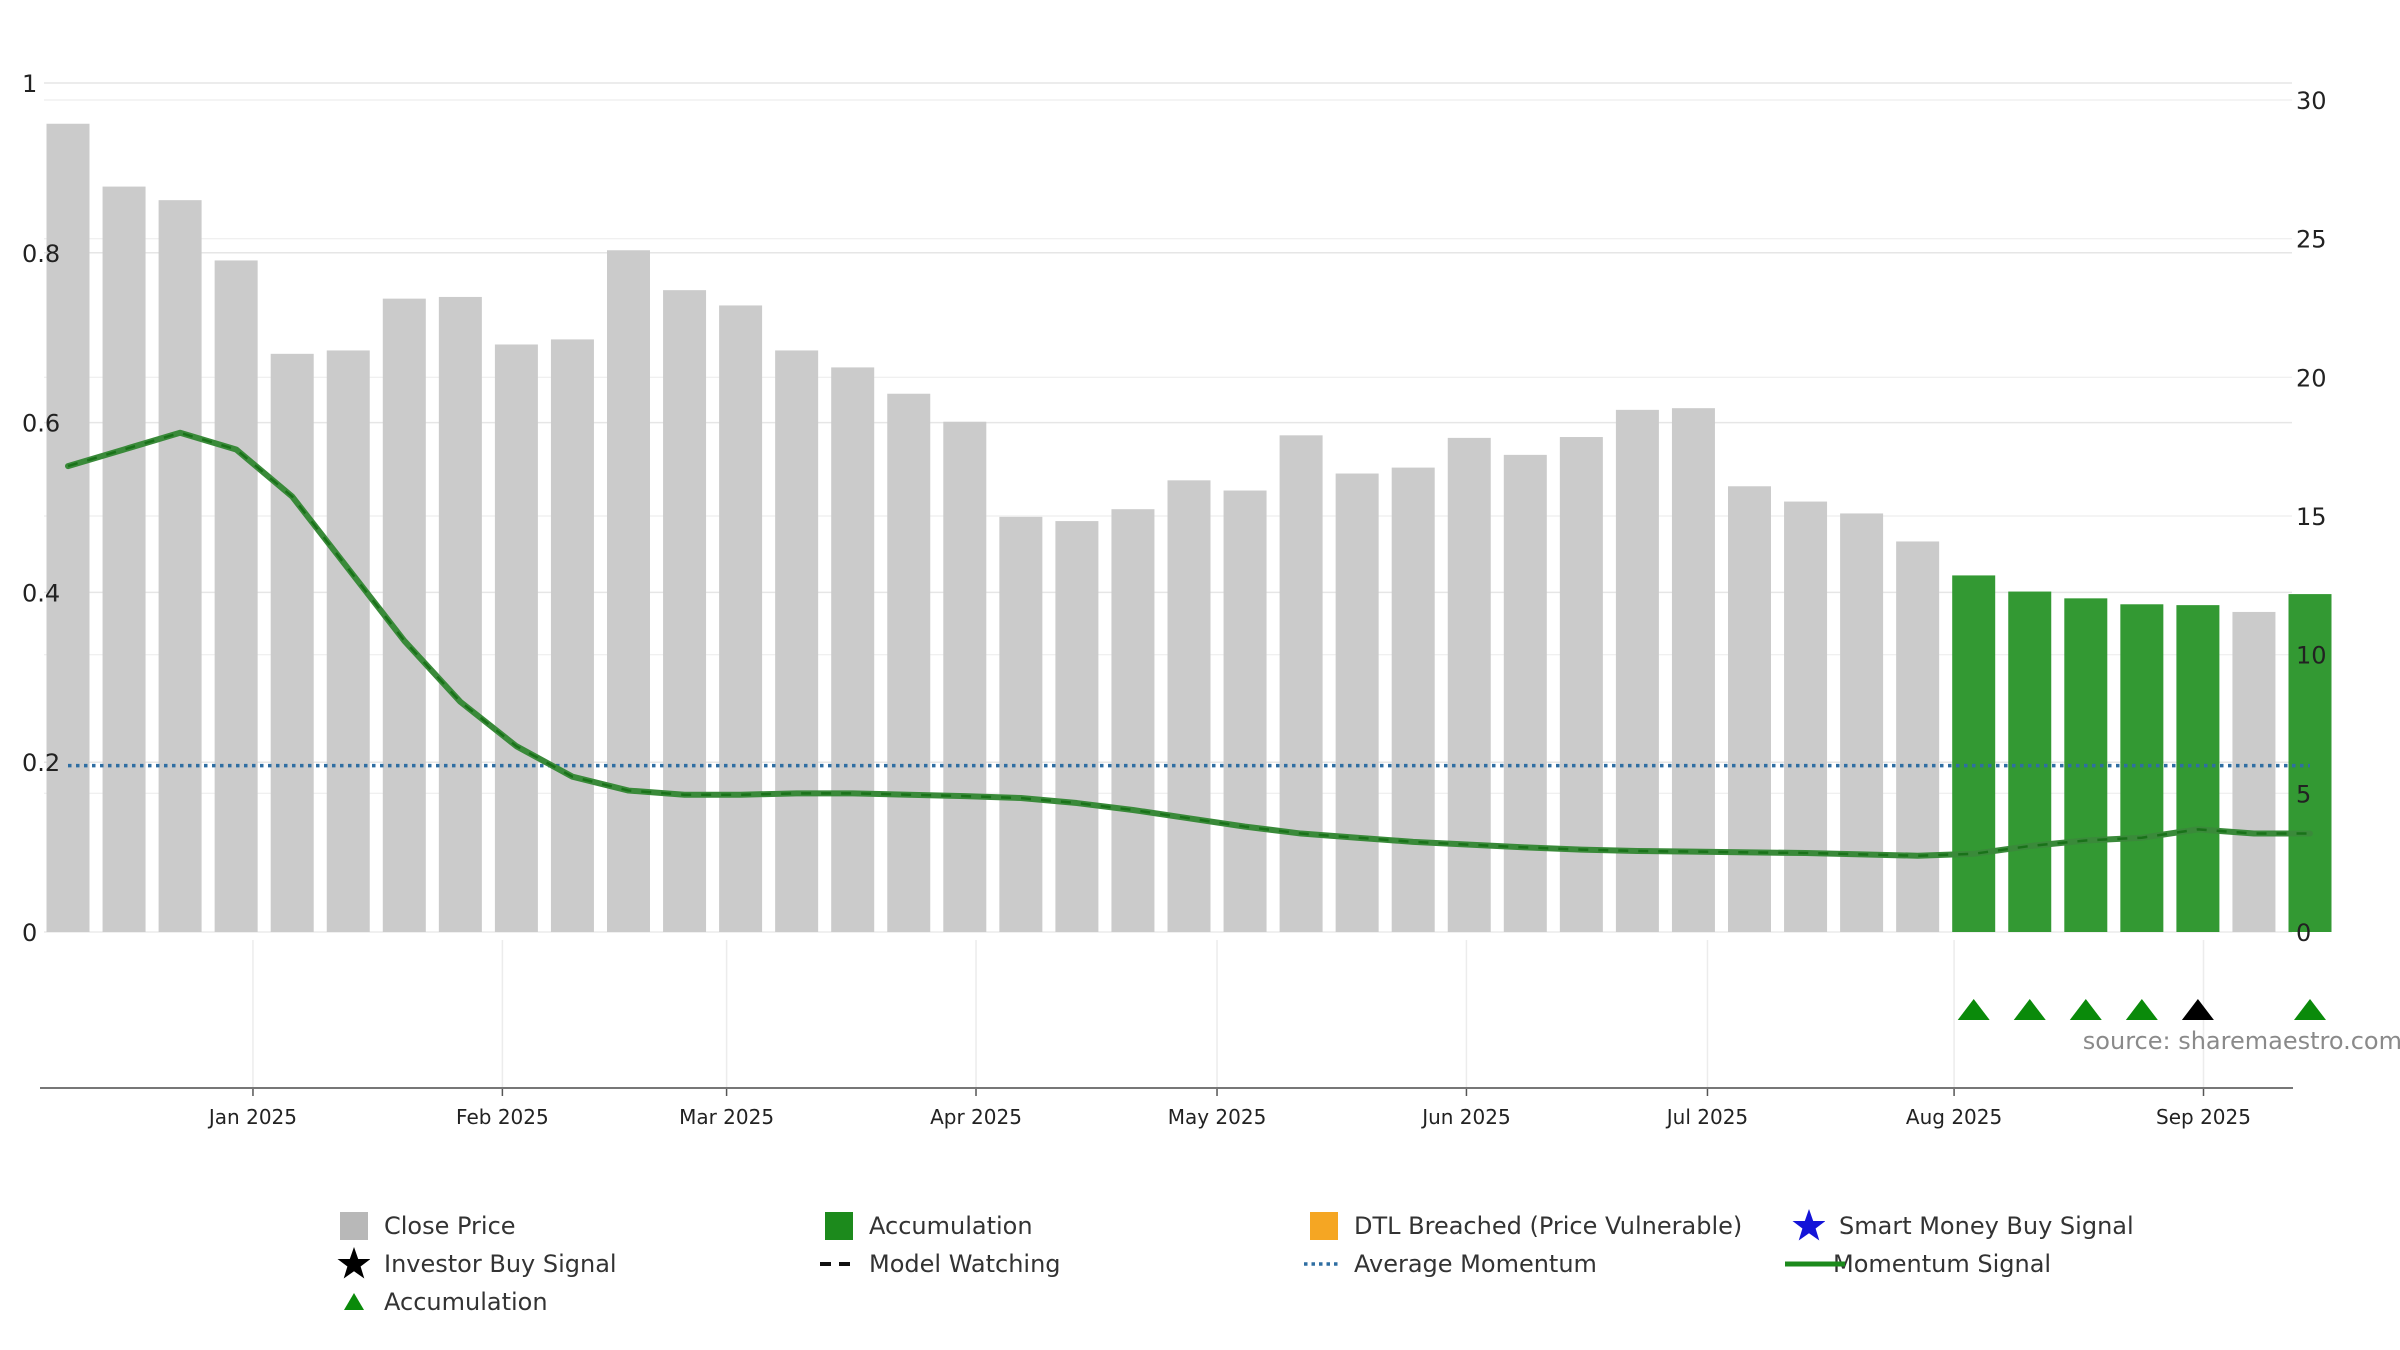 The height and width of the screenshot is (1350, 2400). What do you see at coordinates (2311, 101) in the screenshot?
I see `right-axis-tick-label: 30` at bounding box center [2311, 101].